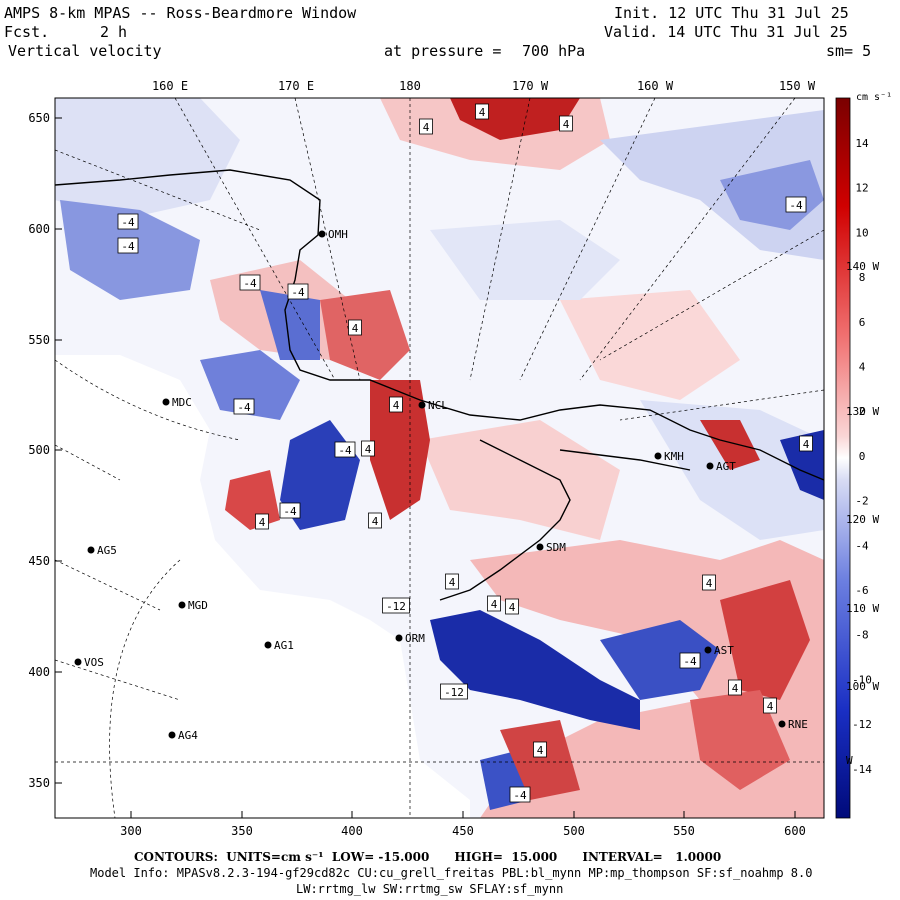 The image size is (900, 900). I want to click on forecast-hour: 2 h, so click(114, 32).